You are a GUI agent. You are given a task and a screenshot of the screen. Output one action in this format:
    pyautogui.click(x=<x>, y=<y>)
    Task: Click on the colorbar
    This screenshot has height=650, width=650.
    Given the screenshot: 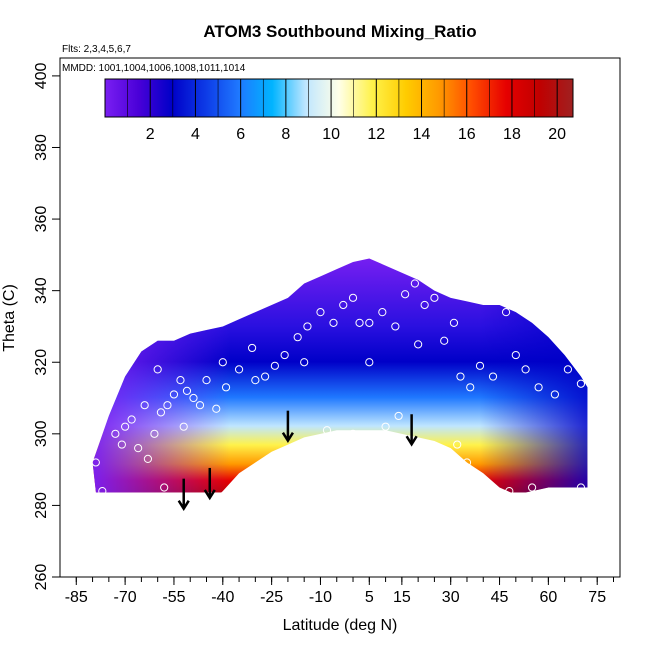 What is the action you would take?
    pyautogui.click(x=339, y=98)
    